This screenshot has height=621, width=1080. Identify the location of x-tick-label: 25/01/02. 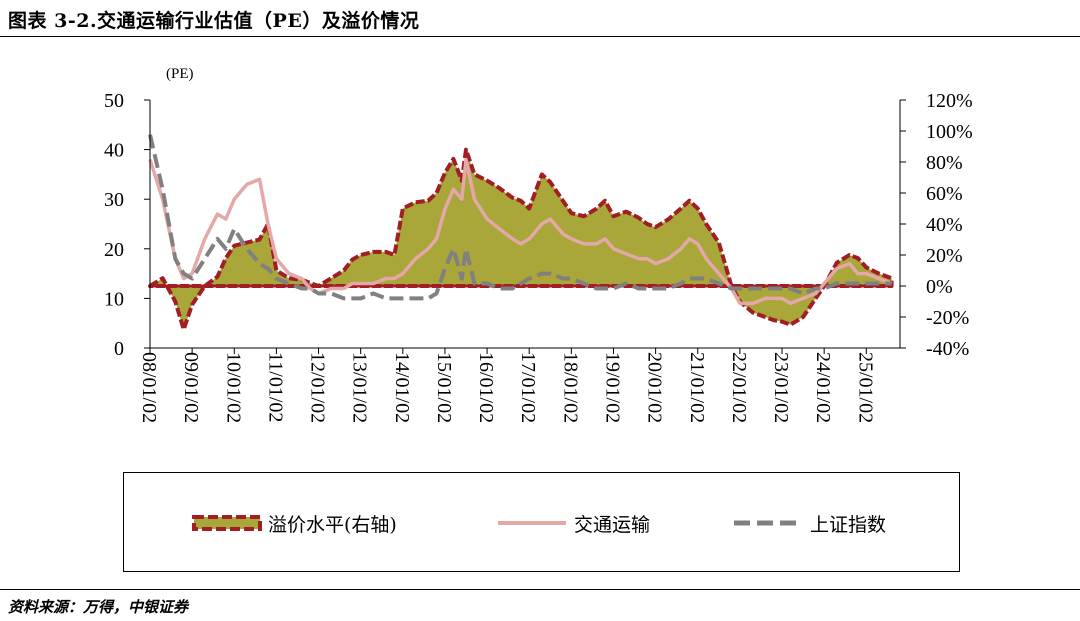
(865, 387).